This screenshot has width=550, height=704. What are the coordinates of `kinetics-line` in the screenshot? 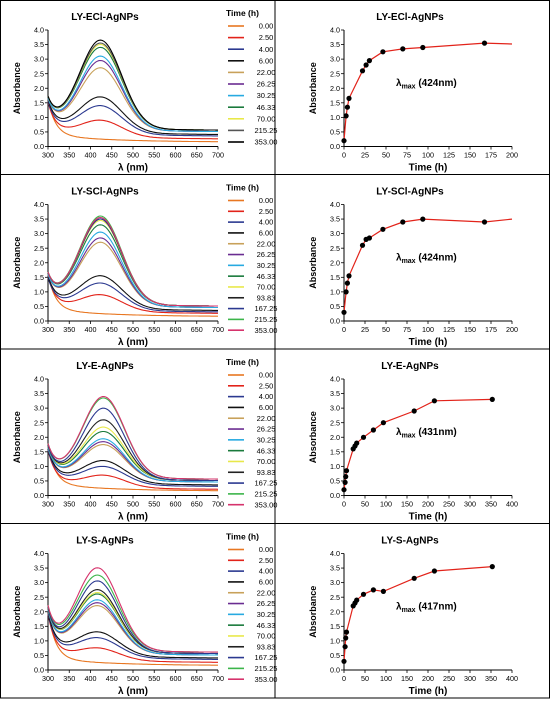 It's located at (418, 614).